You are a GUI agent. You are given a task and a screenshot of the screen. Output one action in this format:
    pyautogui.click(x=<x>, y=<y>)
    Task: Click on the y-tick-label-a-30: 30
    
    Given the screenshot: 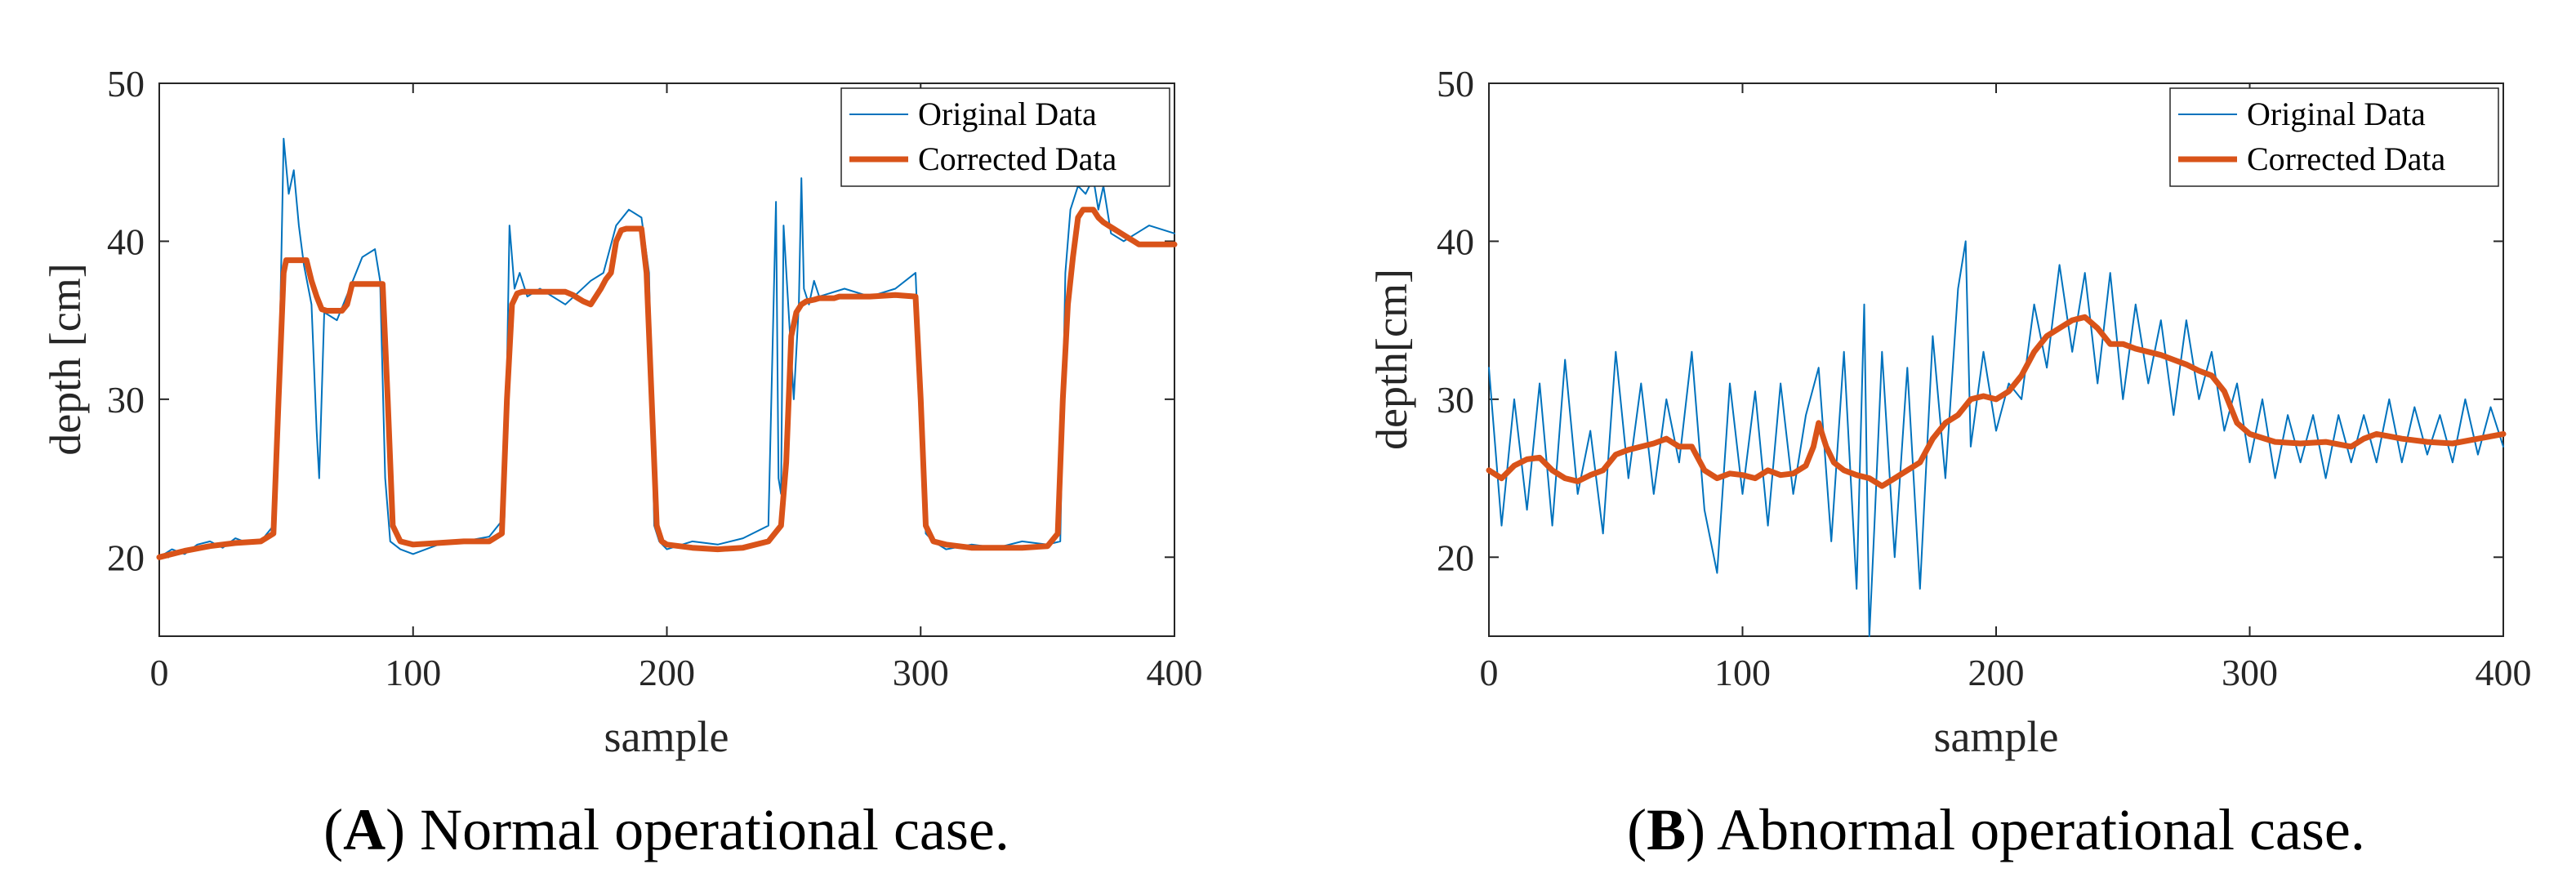 What is the action you would take?
    pyautogui.click(x=126, y=400)
    